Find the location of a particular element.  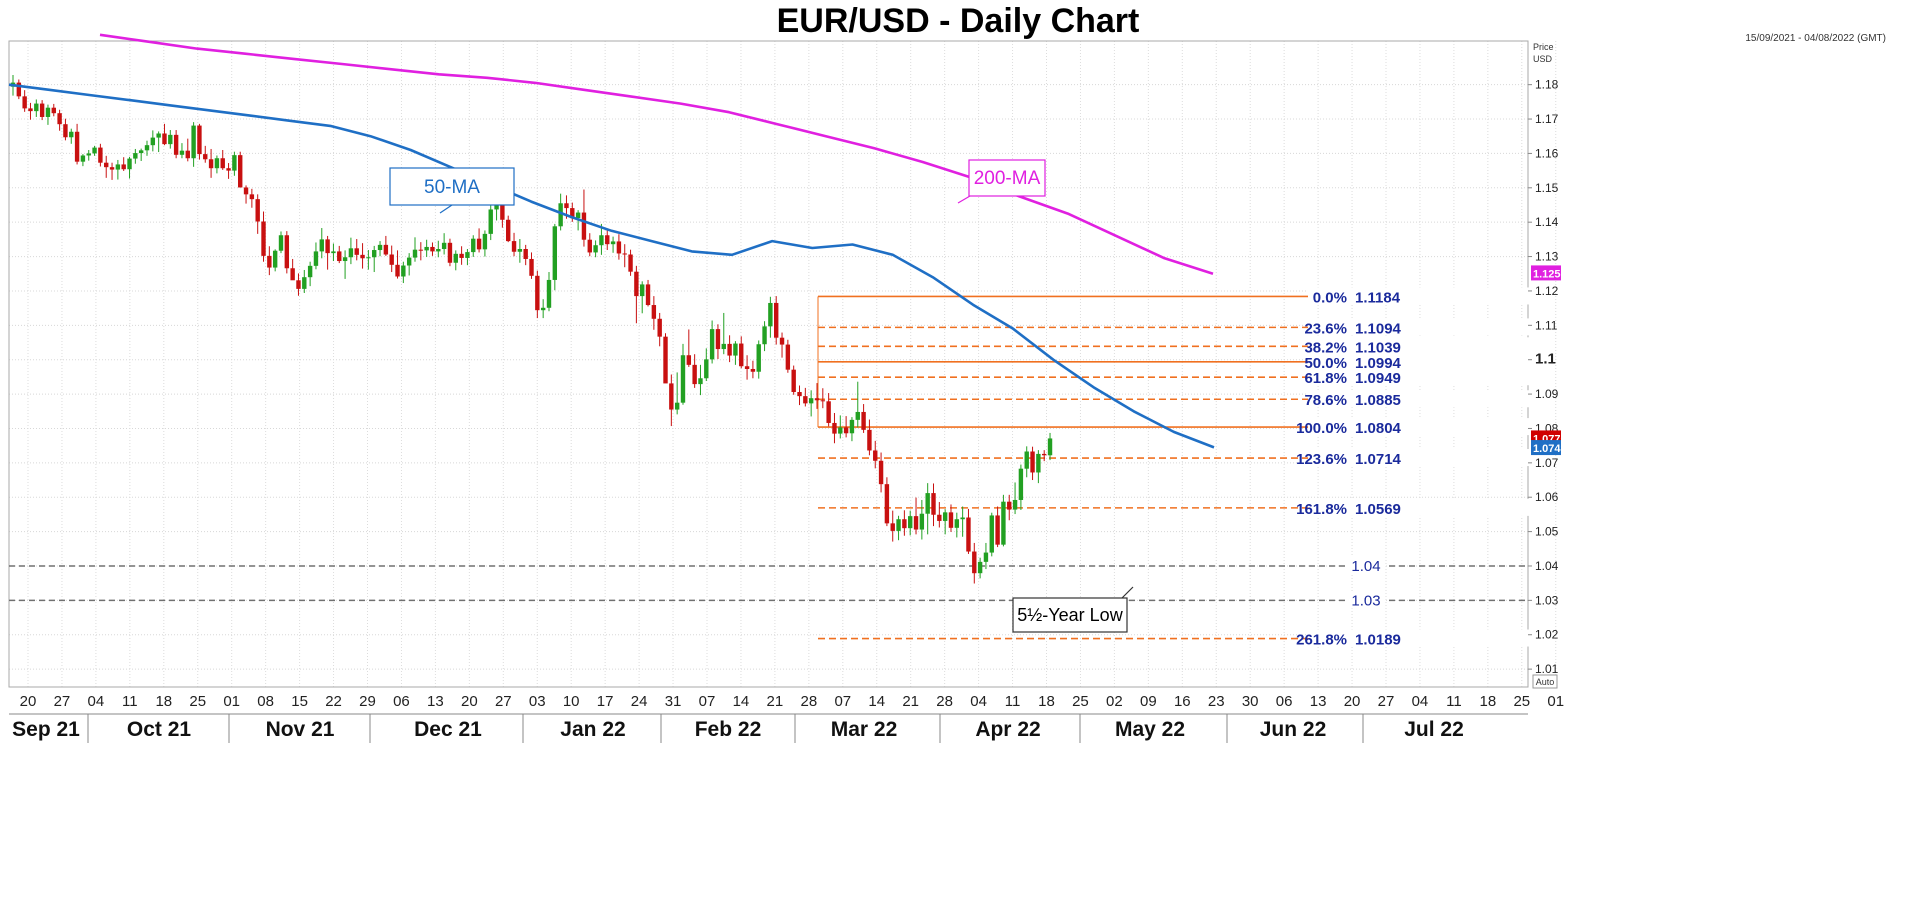

auto-scale-button is located at coordinates (1545, 681).